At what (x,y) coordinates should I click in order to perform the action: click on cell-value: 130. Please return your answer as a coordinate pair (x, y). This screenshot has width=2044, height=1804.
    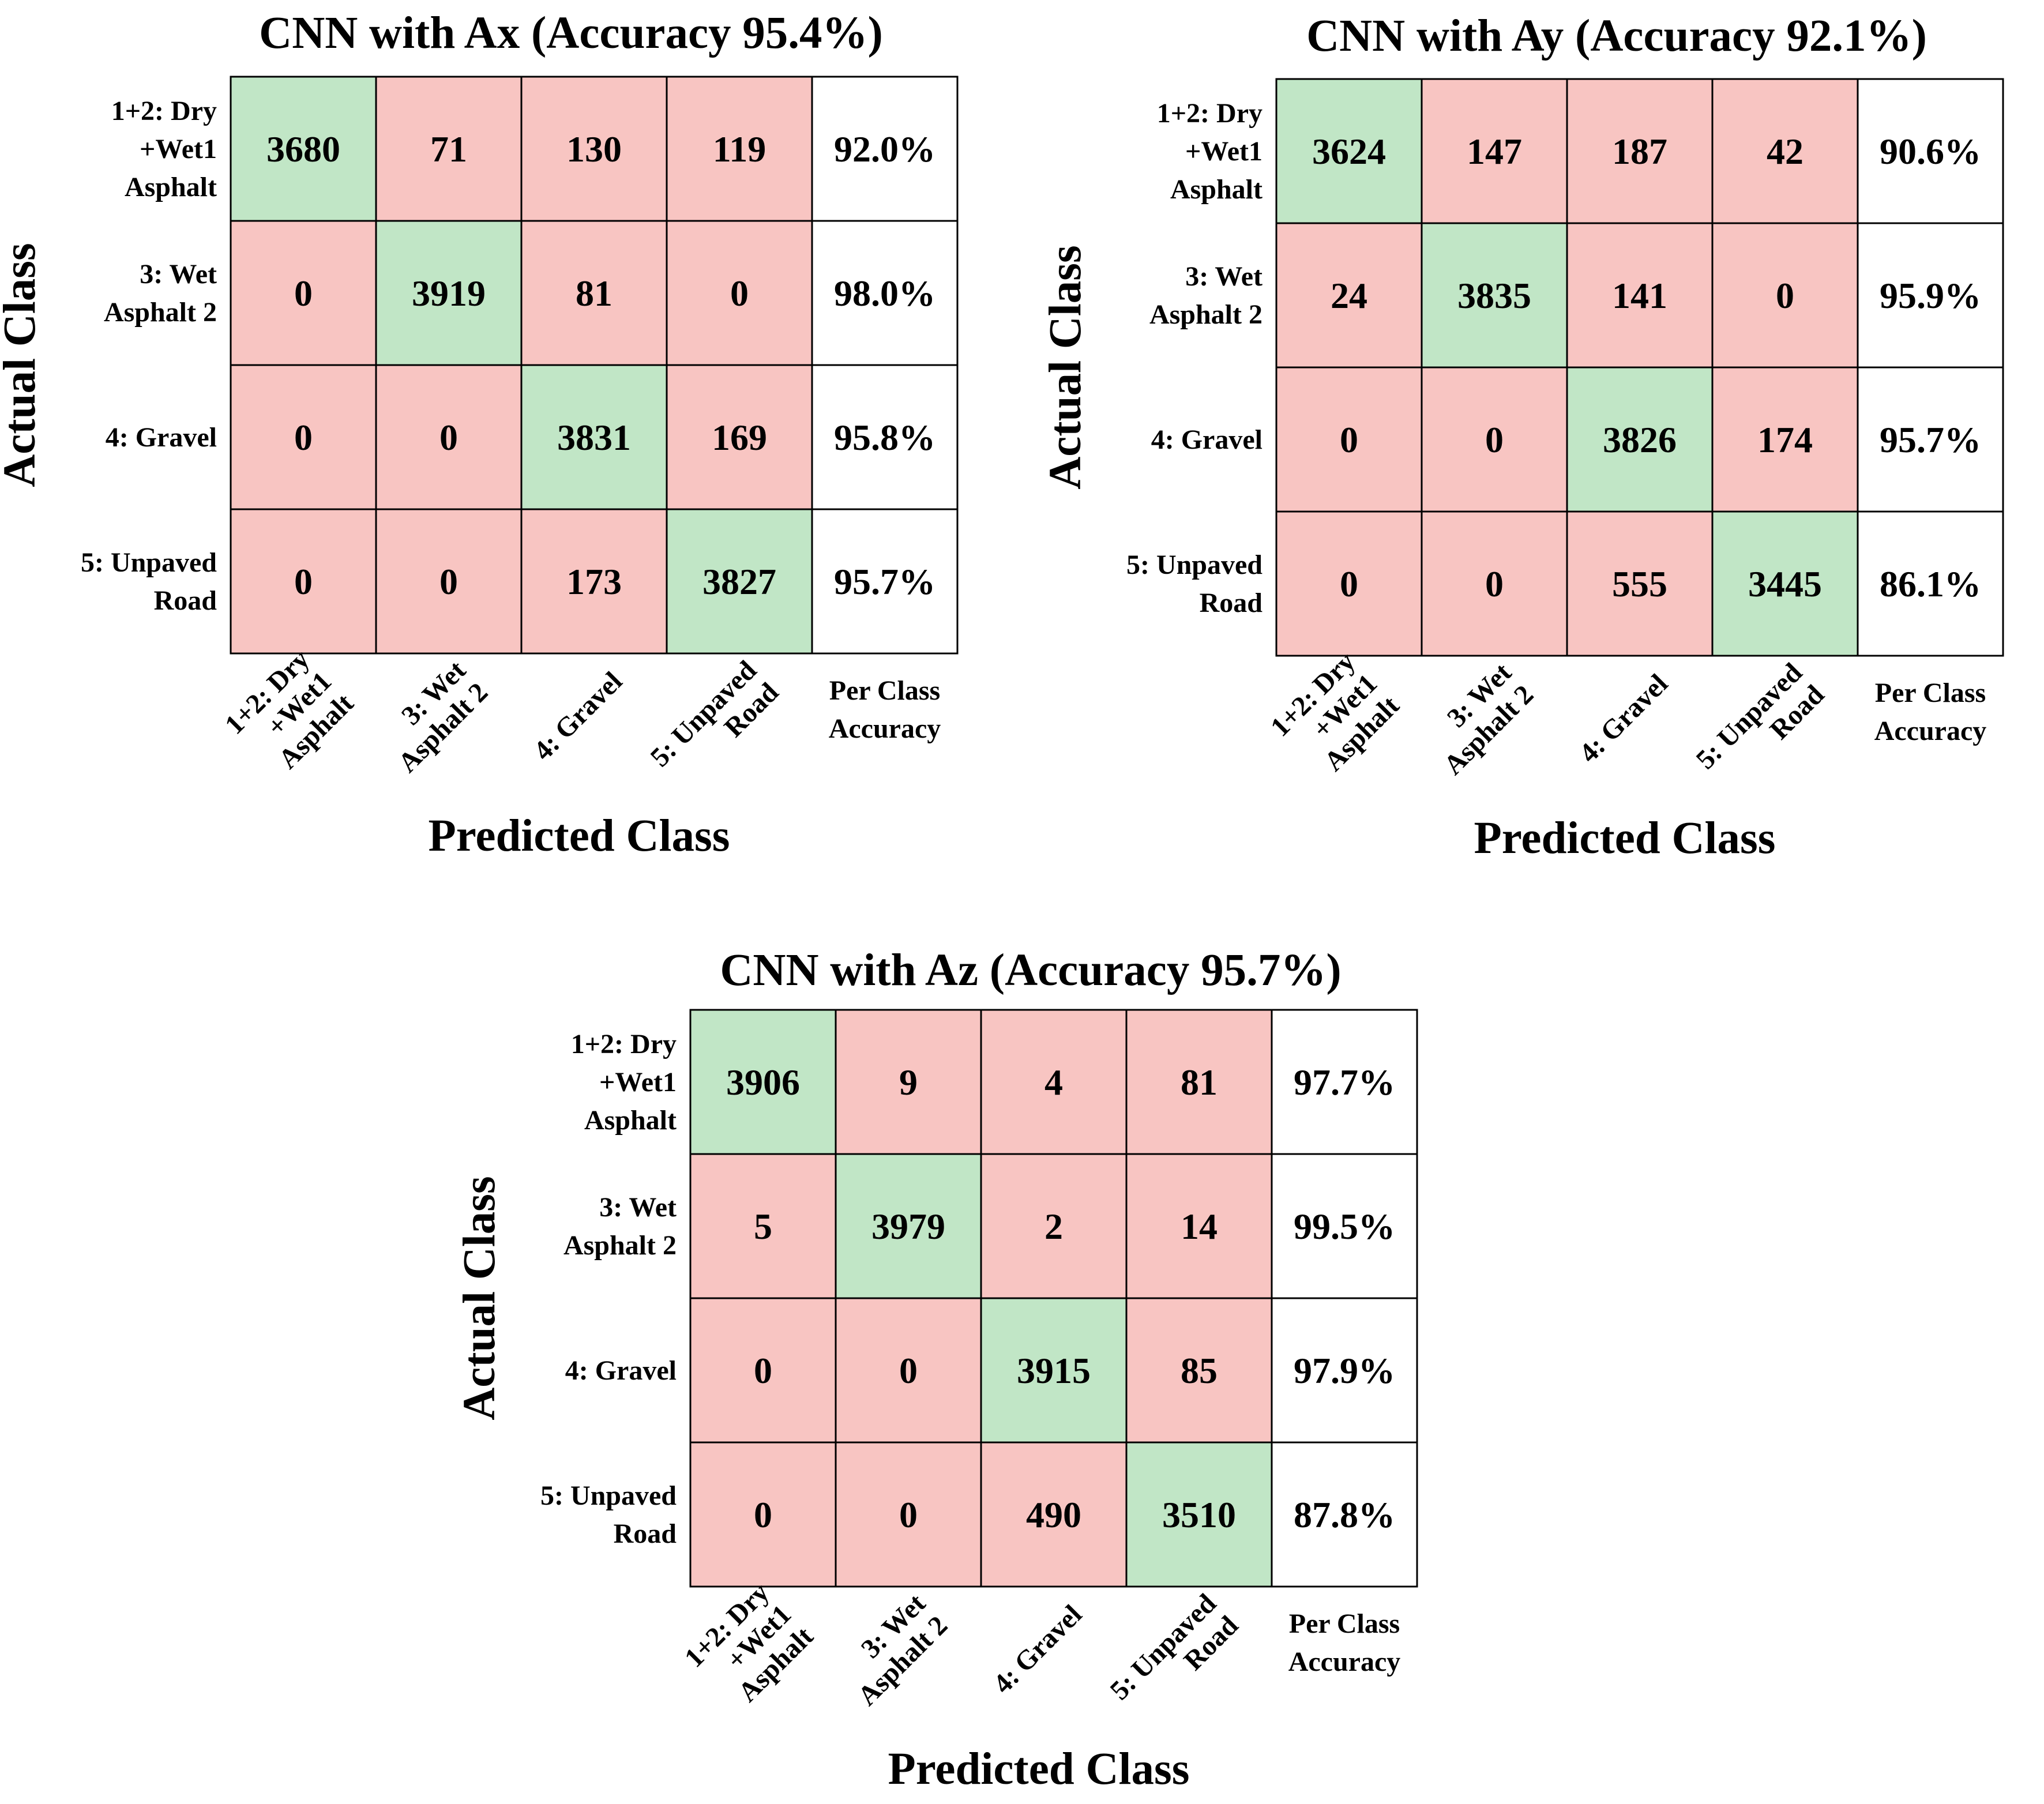
    Looking at the image, I should click on (594, 149).